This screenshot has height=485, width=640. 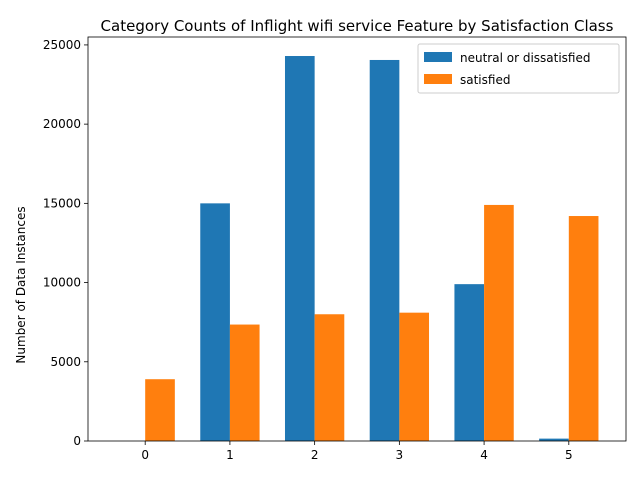 I want to click on x-tick-label: 4, so click(x=484, y=455).